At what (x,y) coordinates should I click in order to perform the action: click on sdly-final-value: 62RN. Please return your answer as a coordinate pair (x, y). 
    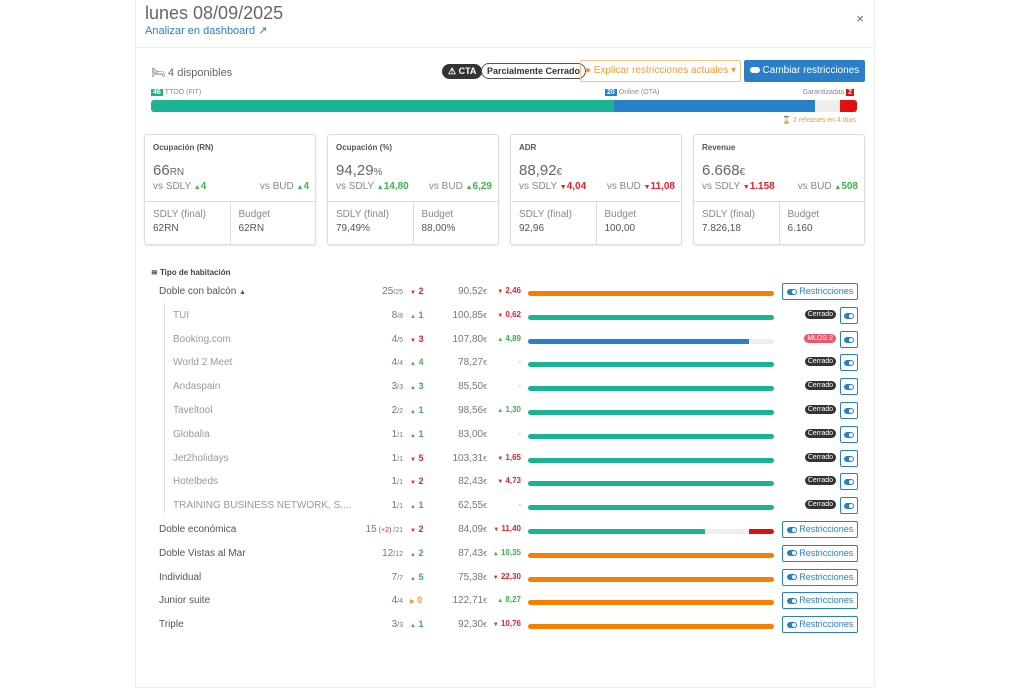
    Looking at the image, I should click on (166, 228).